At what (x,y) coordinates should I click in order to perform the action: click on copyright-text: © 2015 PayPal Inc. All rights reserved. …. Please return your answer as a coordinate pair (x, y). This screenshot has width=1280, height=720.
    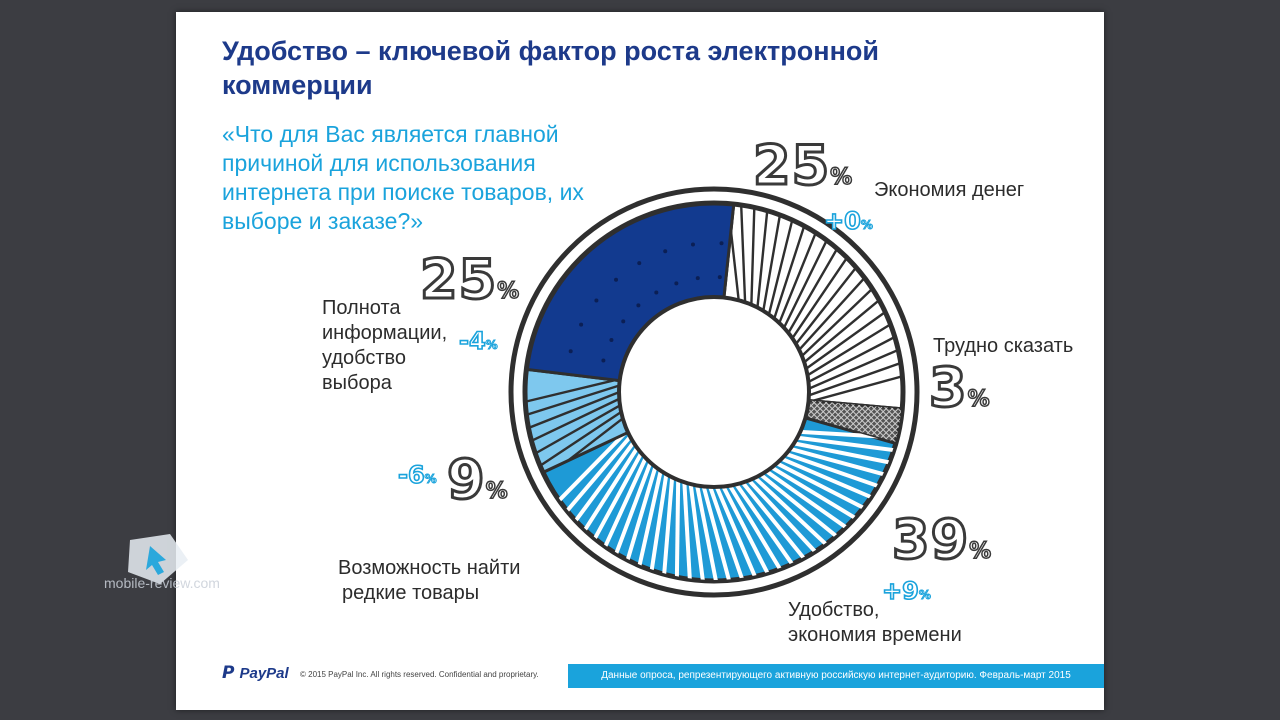
    Looking at the image, I should click on (419, 674).